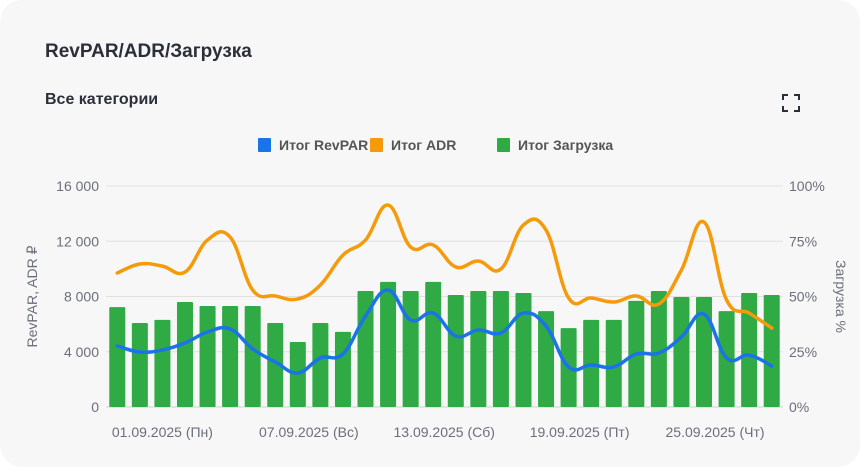 The width and height of the screenshot is (860, 467). I want to click on revpar-line, so click(444, 331).